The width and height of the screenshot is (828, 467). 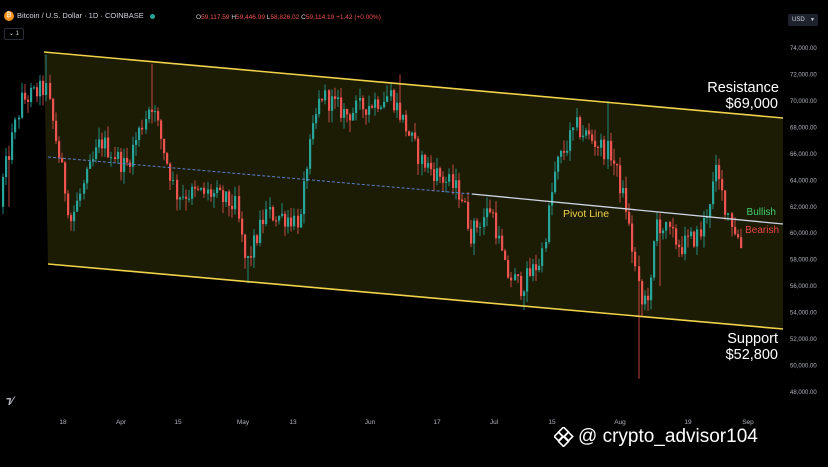 I want to click on y-tick-label: 56,000.00, so click(x=803, y=287).